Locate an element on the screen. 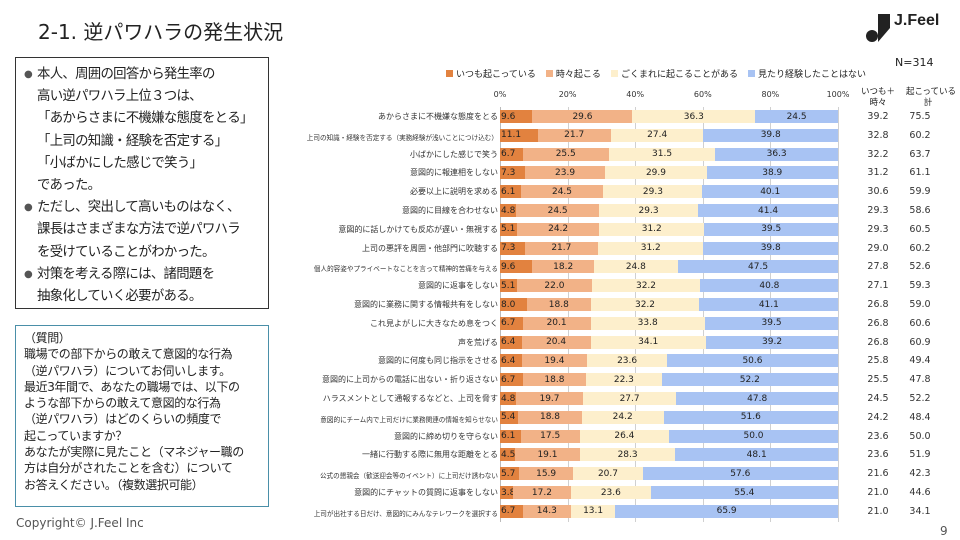 Image resolution: width=960 pixels, height=540 pixels. bar-segment: 11.1 is located at coordinates (519, 135).